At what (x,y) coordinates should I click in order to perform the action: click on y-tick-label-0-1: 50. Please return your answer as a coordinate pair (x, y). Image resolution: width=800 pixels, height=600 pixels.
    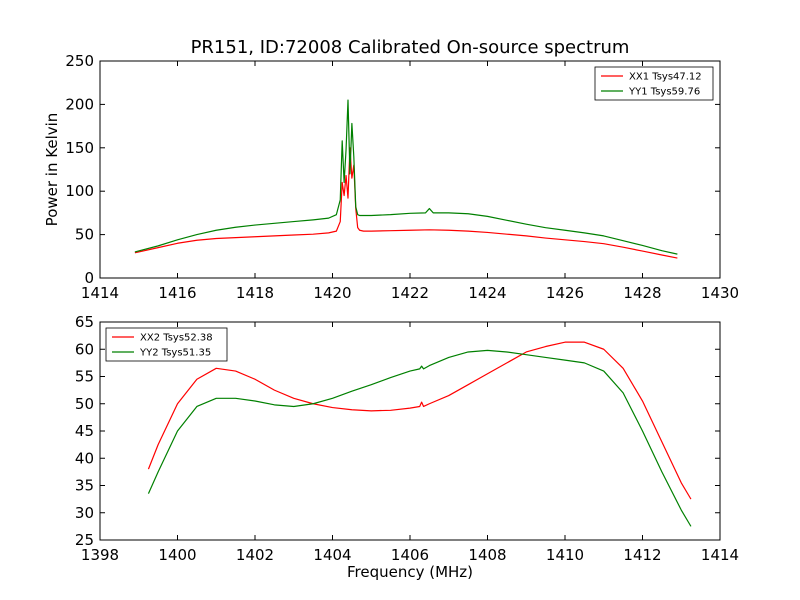
    Looking at the image, I should click on (84, 235).